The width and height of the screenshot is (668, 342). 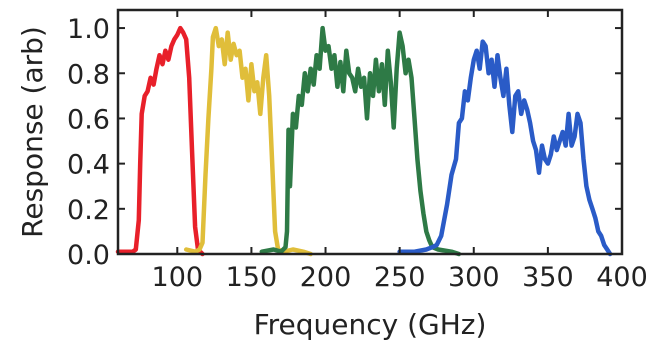 What do you see at coordinates (474, 277) in the screenshot?
I see `x-tick-label: 300` at bounding box center [474, 277].